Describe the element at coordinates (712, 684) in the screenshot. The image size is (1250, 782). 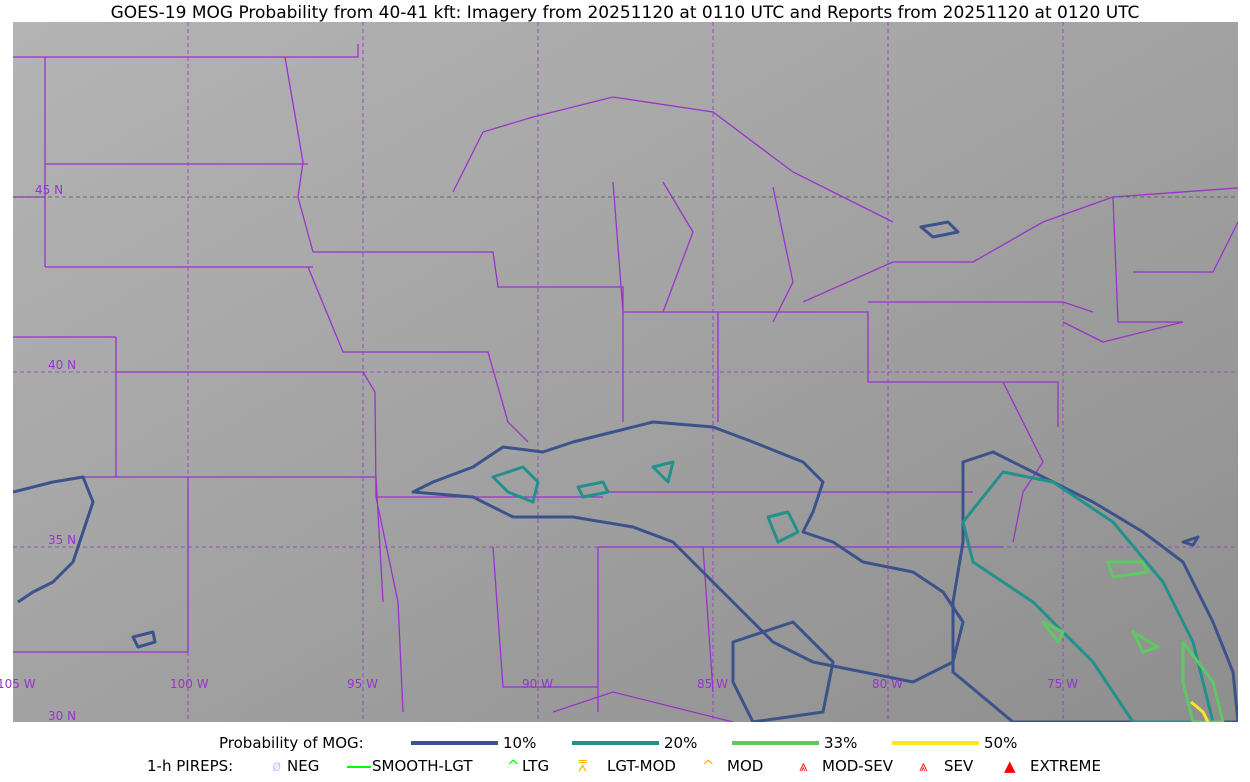
I see `lon-label: 85 W` at that location.